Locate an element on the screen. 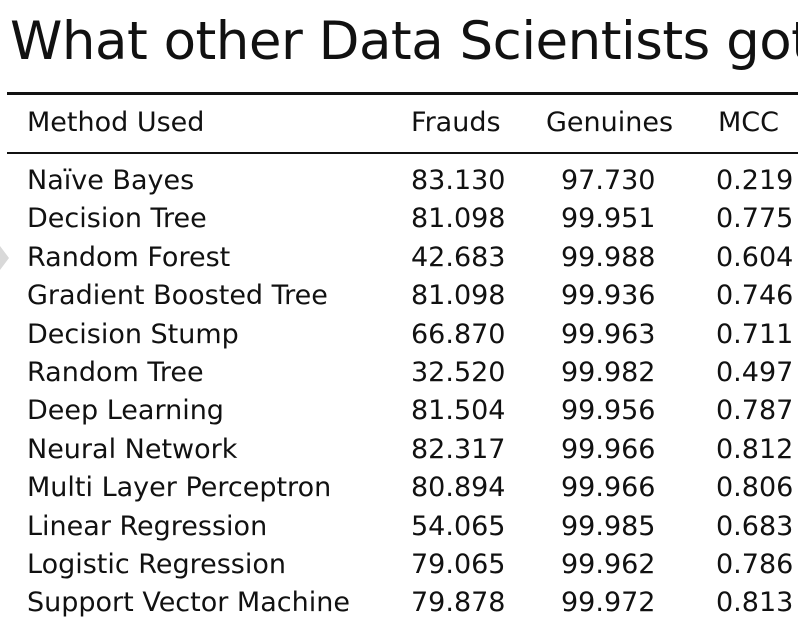 This screenshot has width=798, height=630. cell-mcc: 0.813 is located at coordinates (755, 603).